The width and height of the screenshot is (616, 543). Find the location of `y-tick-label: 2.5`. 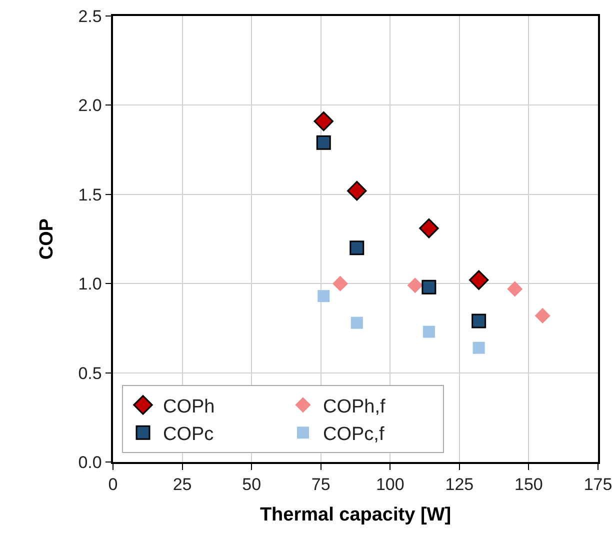

y-tick-label: 2.5 is located at coordinates (90, 16).